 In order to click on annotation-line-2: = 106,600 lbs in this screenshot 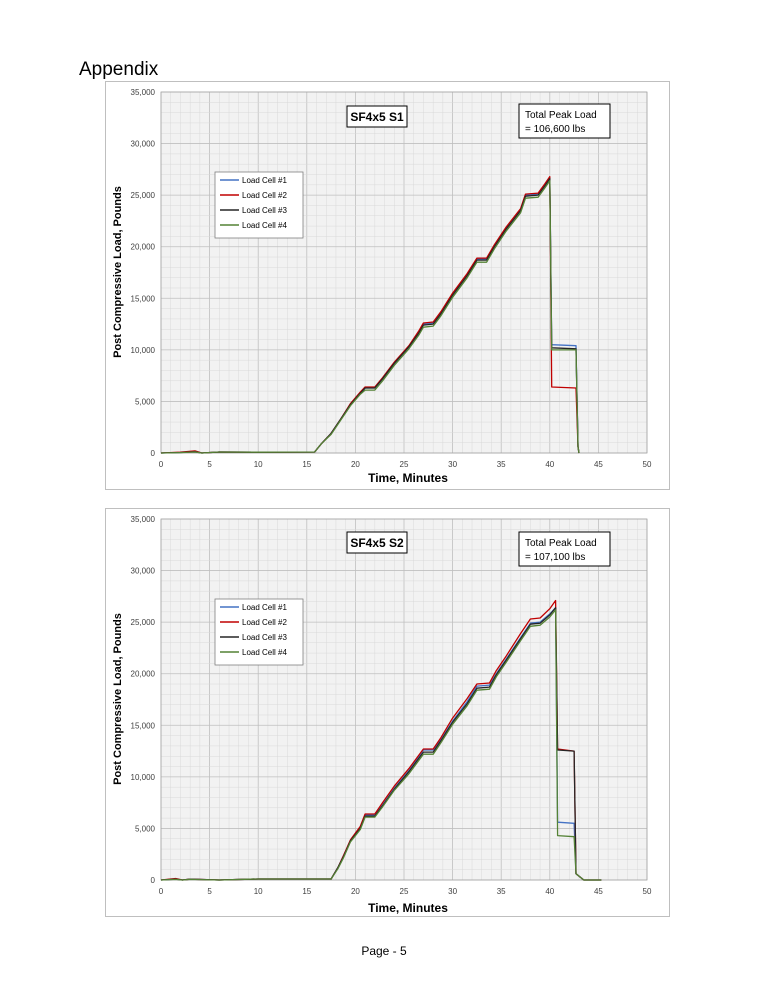, I will do `click(555, 129)`.